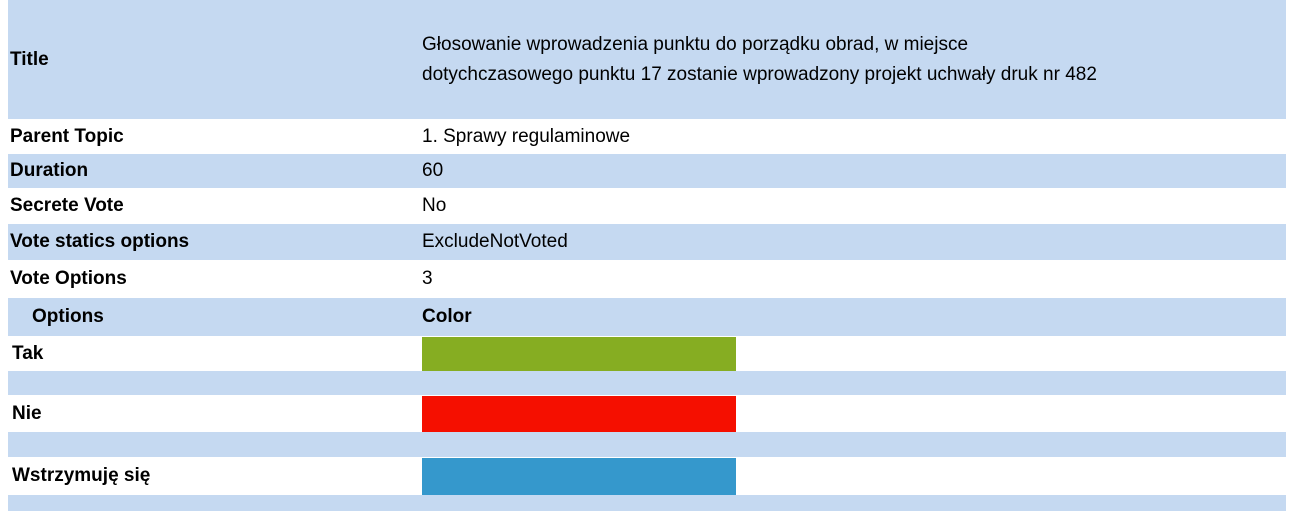  I want to click on field-row: Vote statics options ExcludeNotVoted, so click(647, 242).